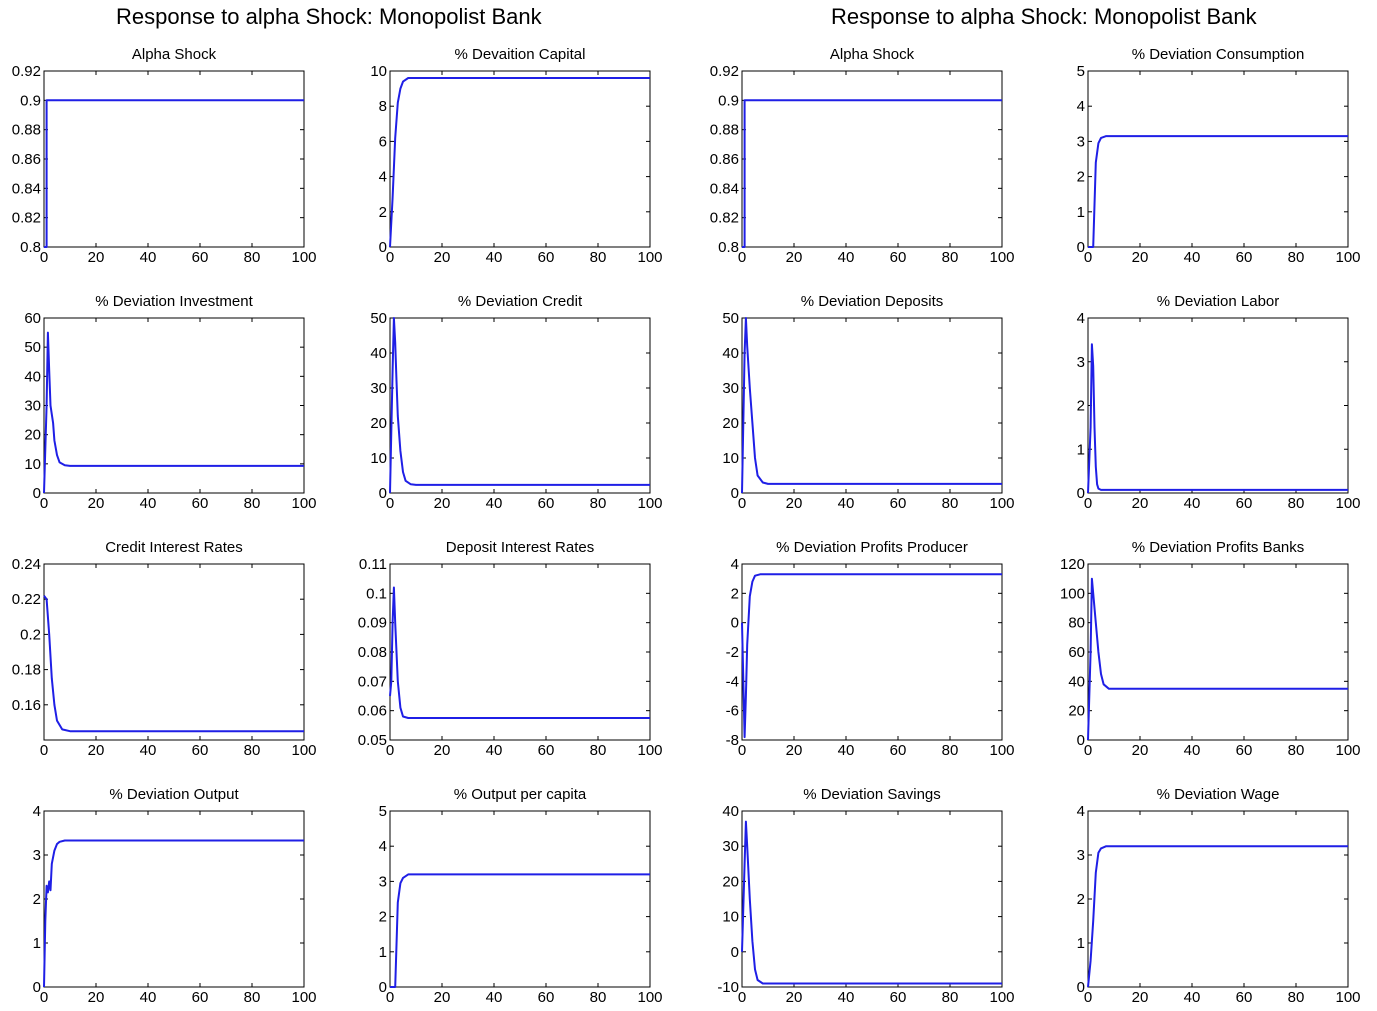 Image resolution: width=1377 pixels, height=1011 pixels. Describe the element at coordinates (26, 564) in the screenshot. I see `y-tick-label: 0.24` at that location.